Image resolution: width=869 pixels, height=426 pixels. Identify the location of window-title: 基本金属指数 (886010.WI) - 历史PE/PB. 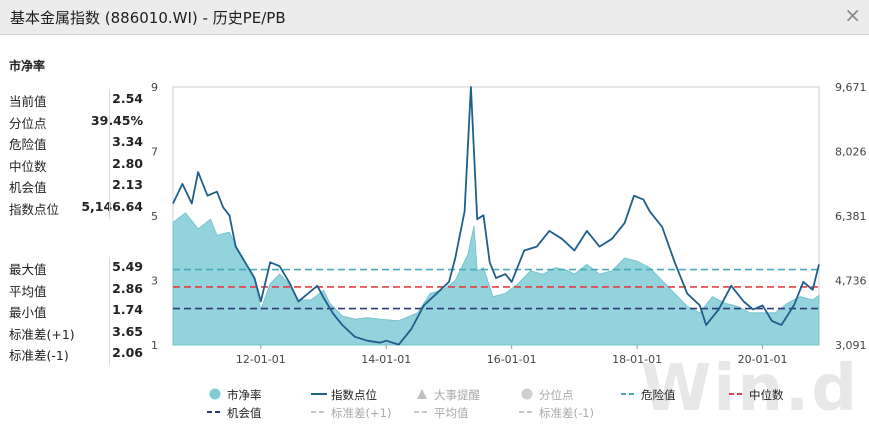
(148, 18).